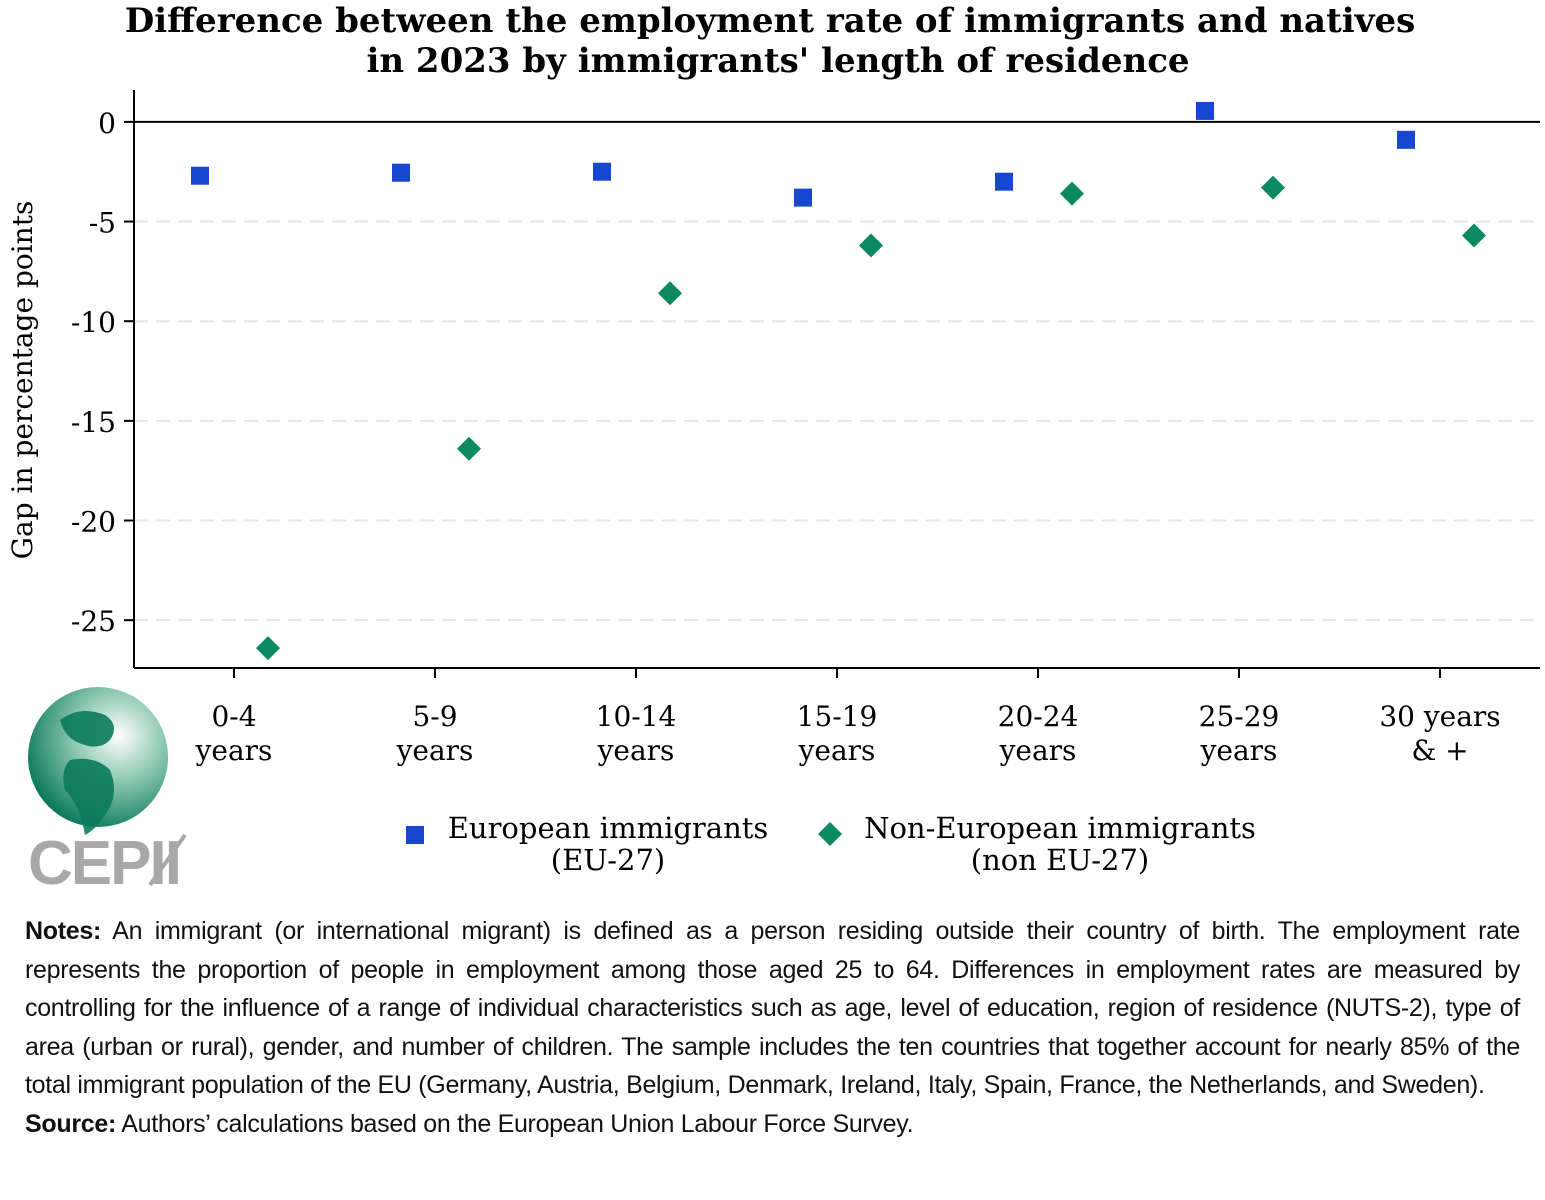  I want to click on y-tick-label: -5, so click(102, 223).